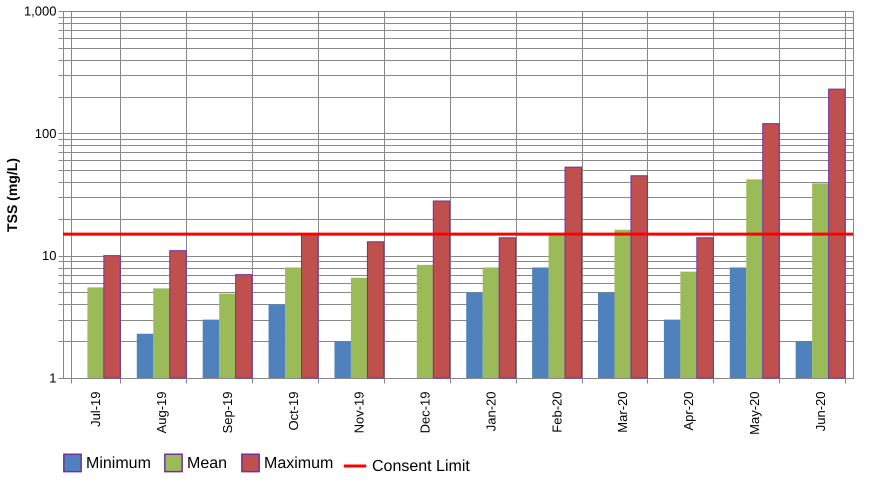 This screenshot has height=493, width=877. What do you see at coordinates (425, 413) in the screenshot?
I see `x-tick-label: Dec-19` at bounding box center [425, 413].